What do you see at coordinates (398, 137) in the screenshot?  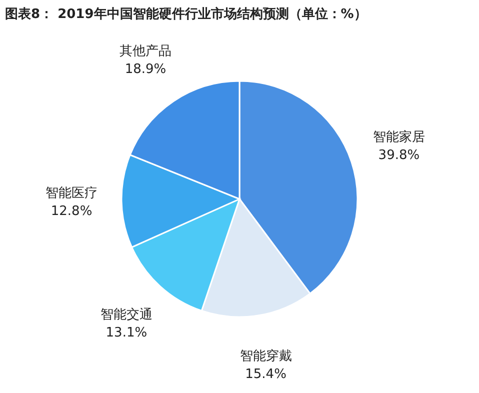 I see `slice-label: 智能家居` at bounding box center [398, 137].